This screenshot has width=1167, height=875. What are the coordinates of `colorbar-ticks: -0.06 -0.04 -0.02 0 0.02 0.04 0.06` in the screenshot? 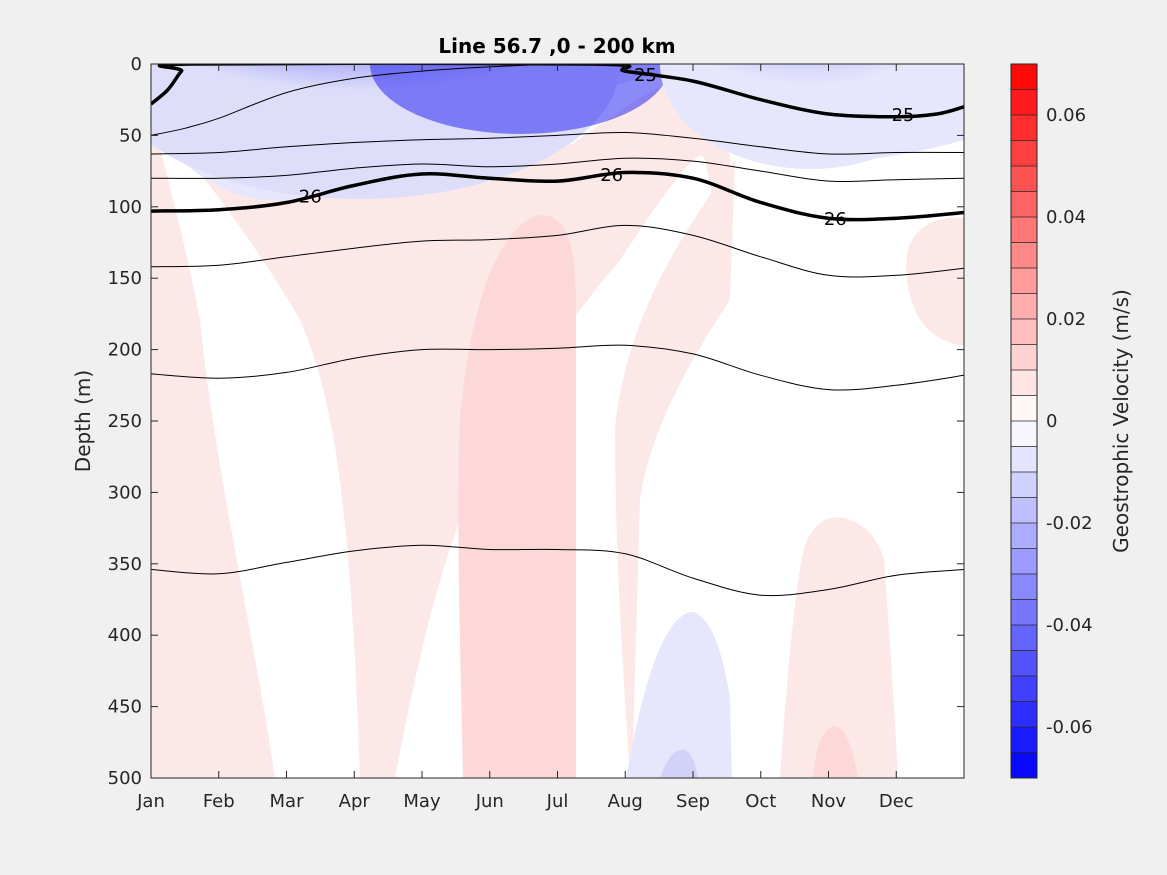 It's located at (1069, 421).